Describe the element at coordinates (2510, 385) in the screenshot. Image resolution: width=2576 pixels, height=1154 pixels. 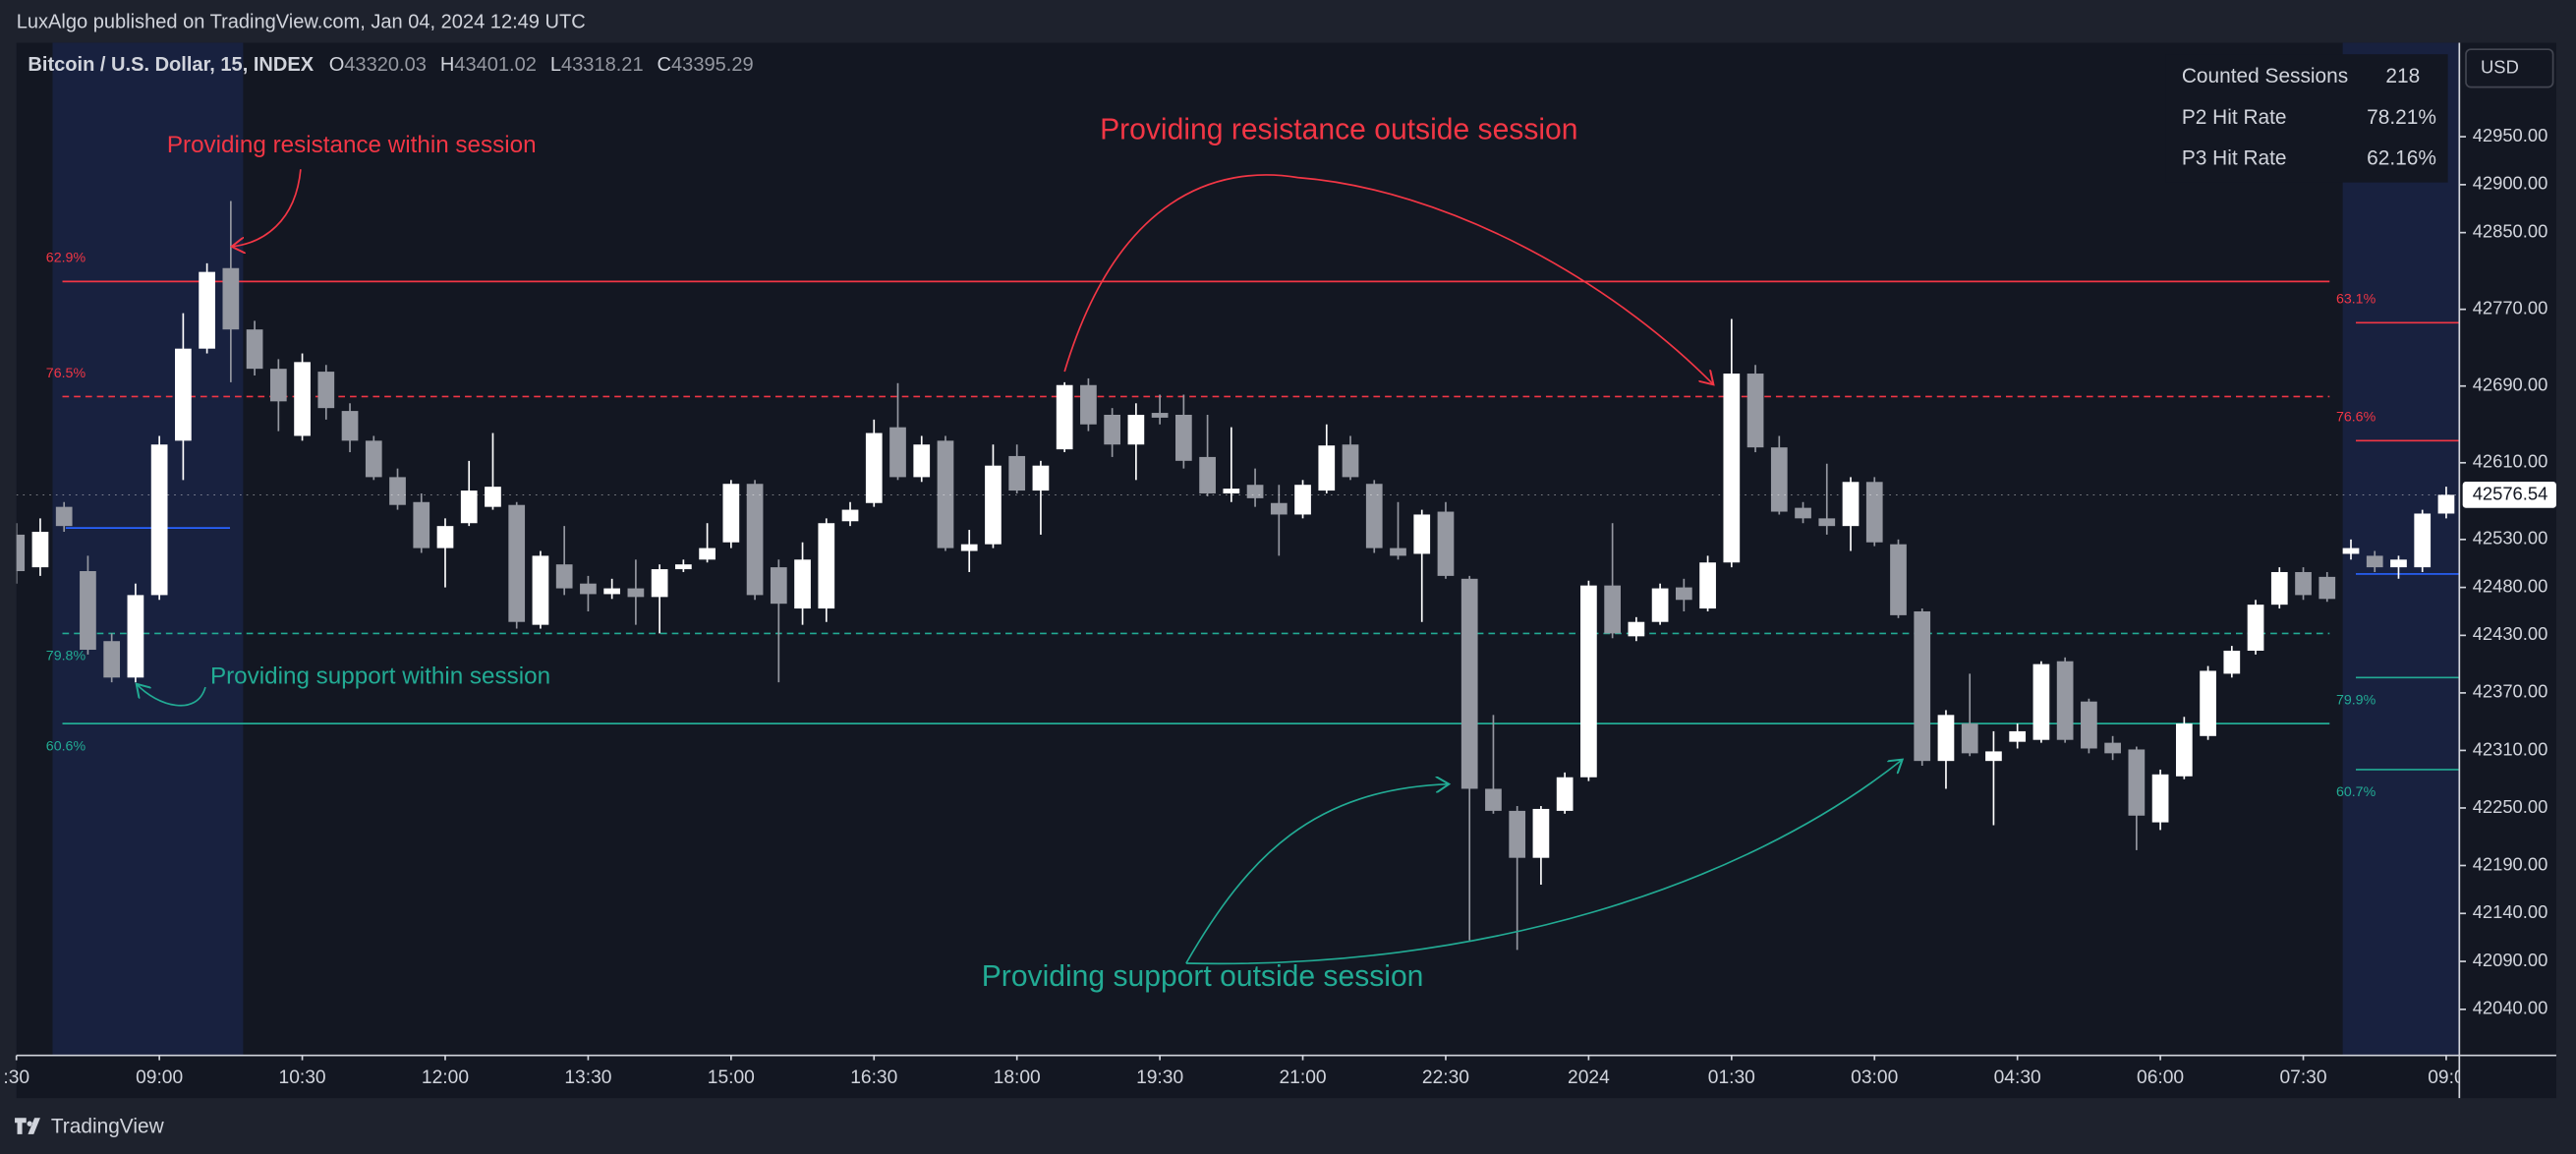
I see `y-tick-label: 42690.00` at that location.